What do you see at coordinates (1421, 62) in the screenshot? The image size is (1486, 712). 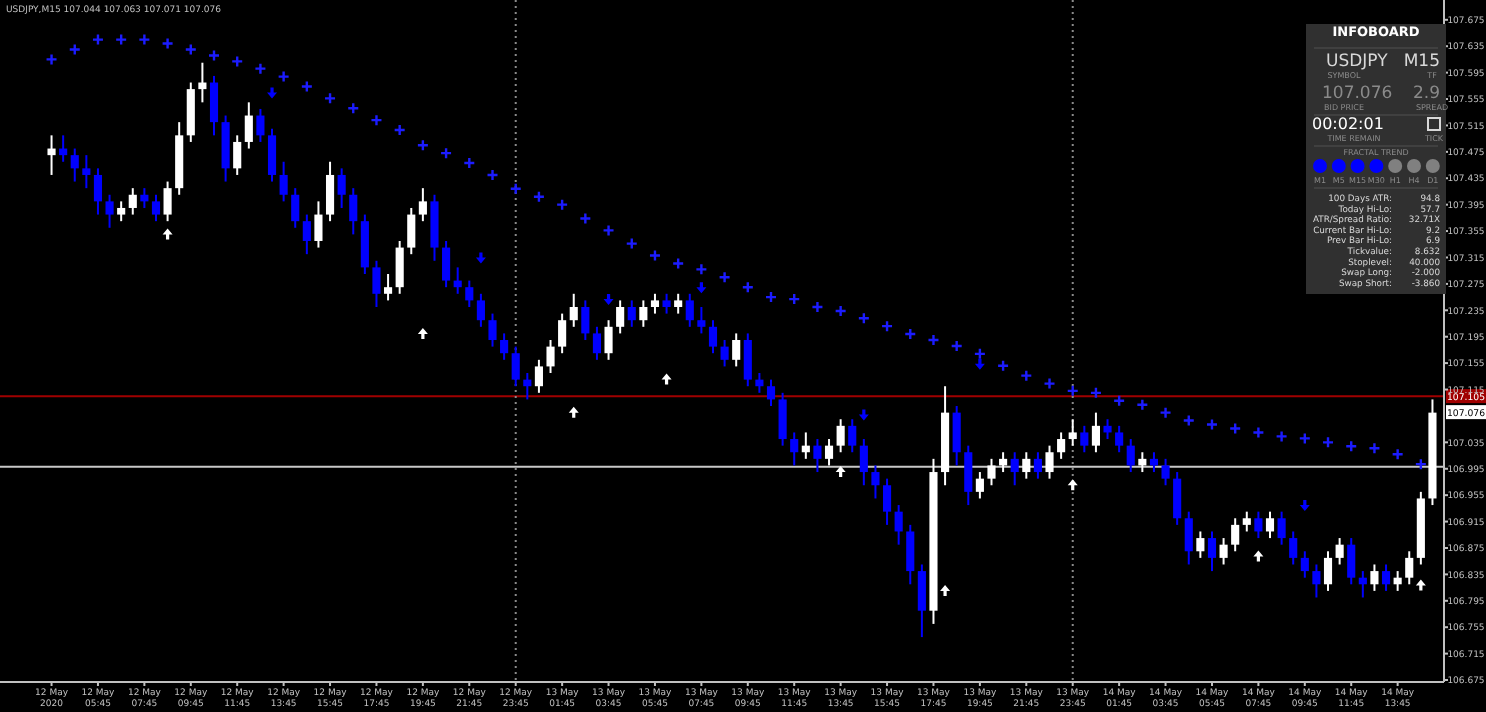 I see `annotation: M15` at bounding box center [1421, 62].